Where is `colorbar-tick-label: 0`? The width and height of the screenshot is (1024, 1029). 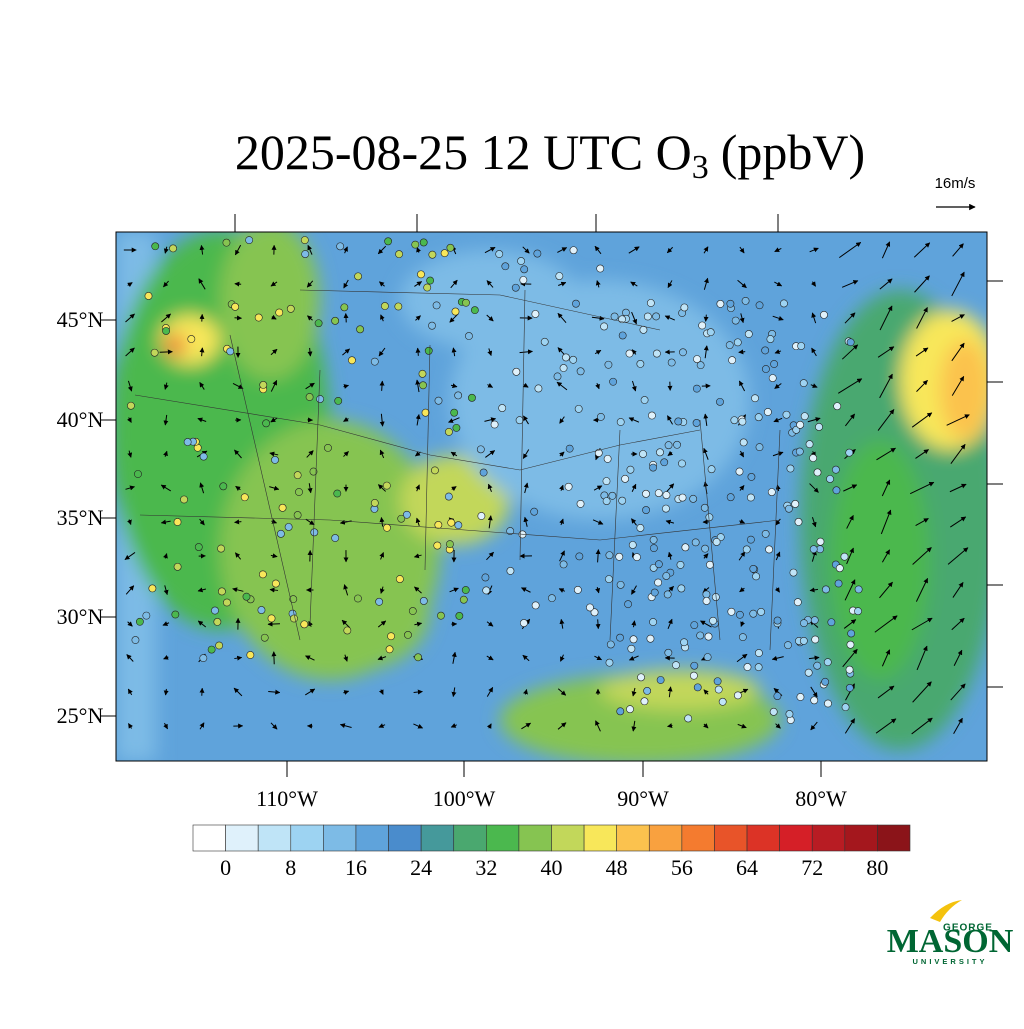
colorbar-tick-label: 0 is located at coordinates (225, 867).